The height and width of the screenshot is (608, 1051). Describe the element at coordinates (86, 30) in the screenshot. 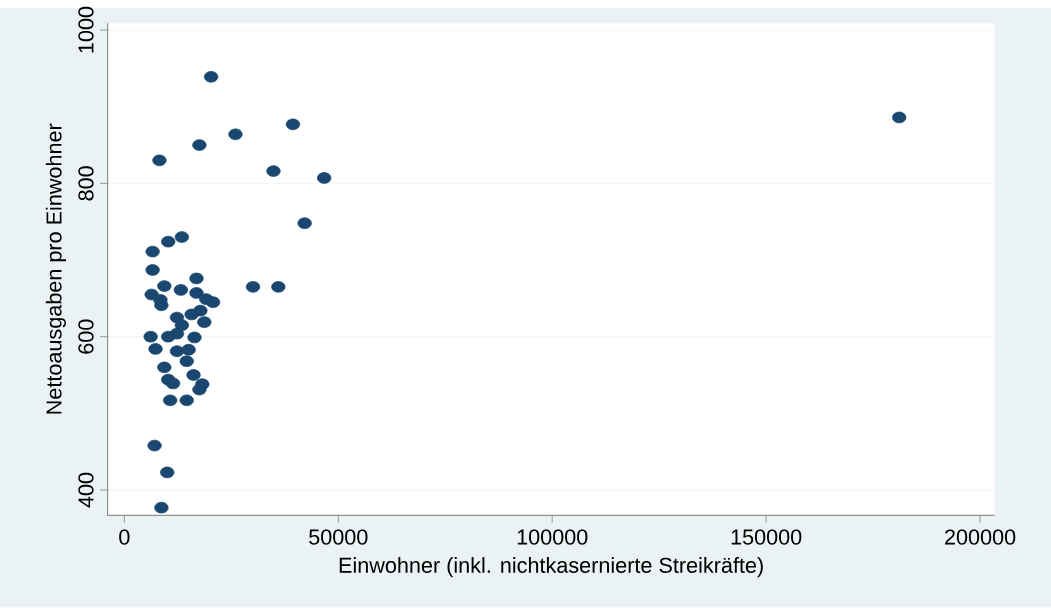

I see `y-tick-label: 1000` at that location.